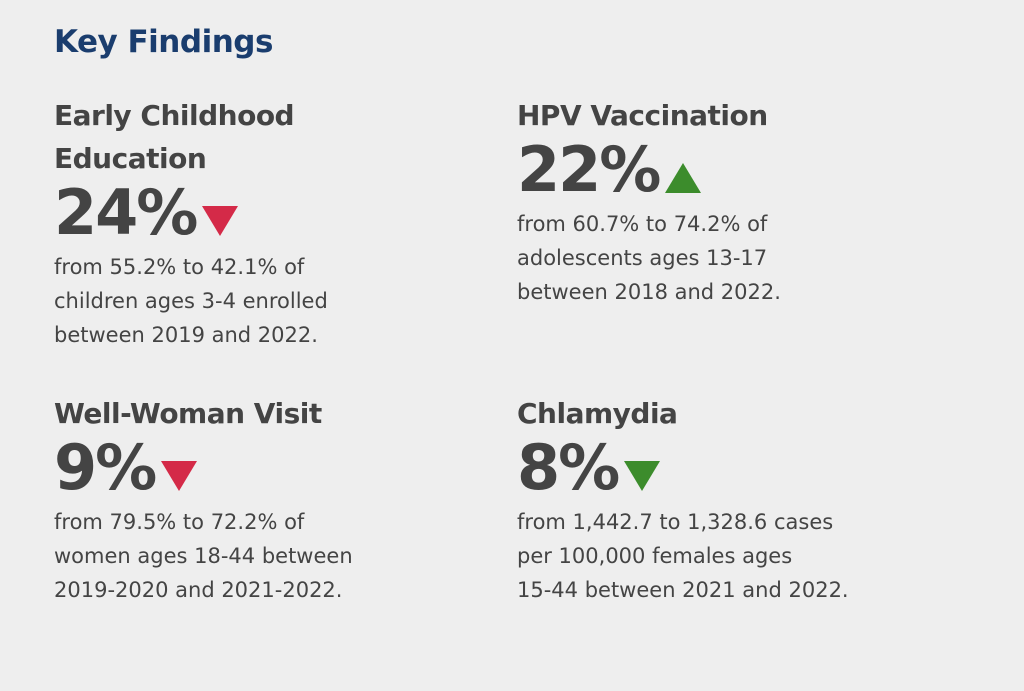 Image resolution: width=1024 pixels, height=691 pixels. I want to click on finding-value: 8%, so click(568, 467).